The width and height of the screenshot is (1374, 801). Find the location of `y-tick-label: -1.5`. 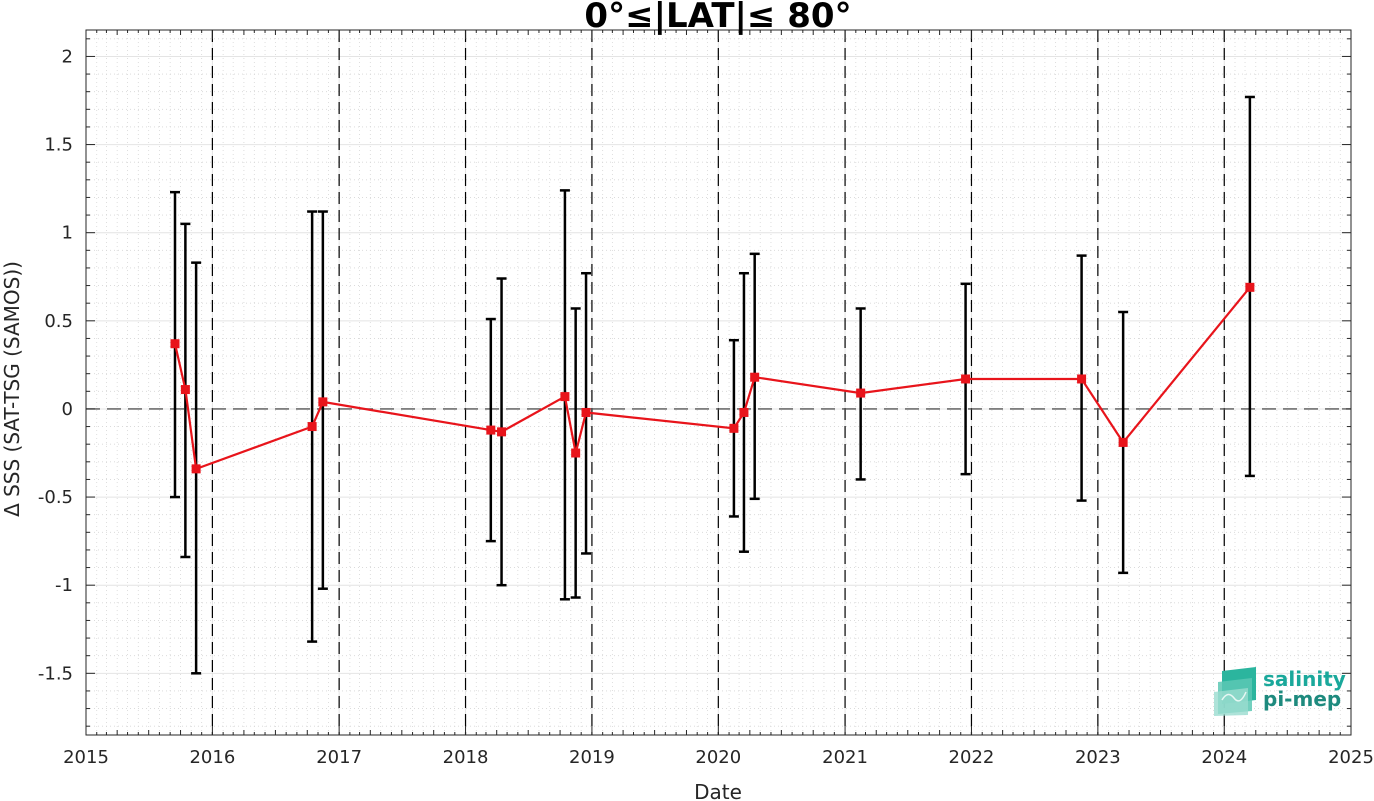

y-tick-label: -1.5 is located at coordinates (55, 673).